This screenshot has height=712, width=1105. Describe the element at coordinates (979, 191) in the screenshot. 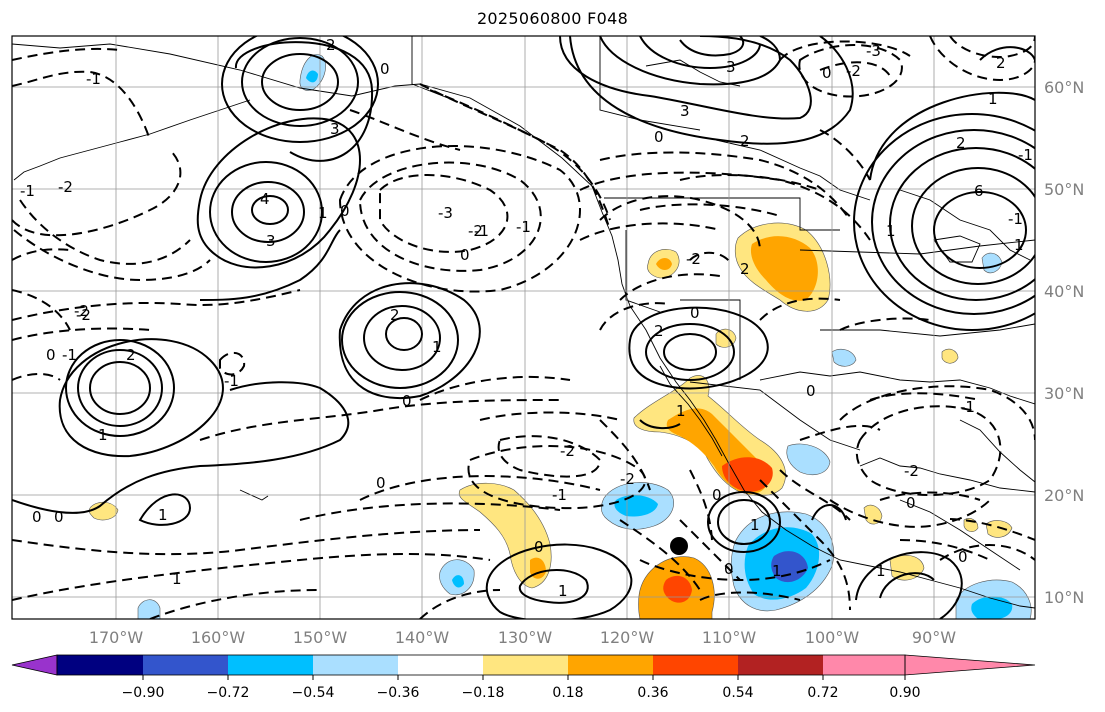

I see `contour-label: 6` at that location.